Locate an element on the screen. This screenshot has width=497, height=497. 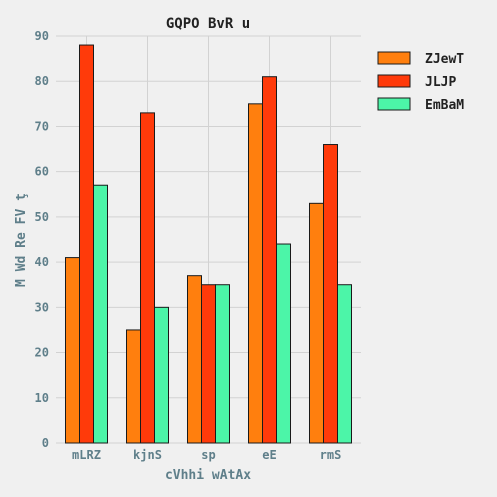
x-tick-labels: mLRZ kjnS sp eE rmS is located at coordinates (206, 455).